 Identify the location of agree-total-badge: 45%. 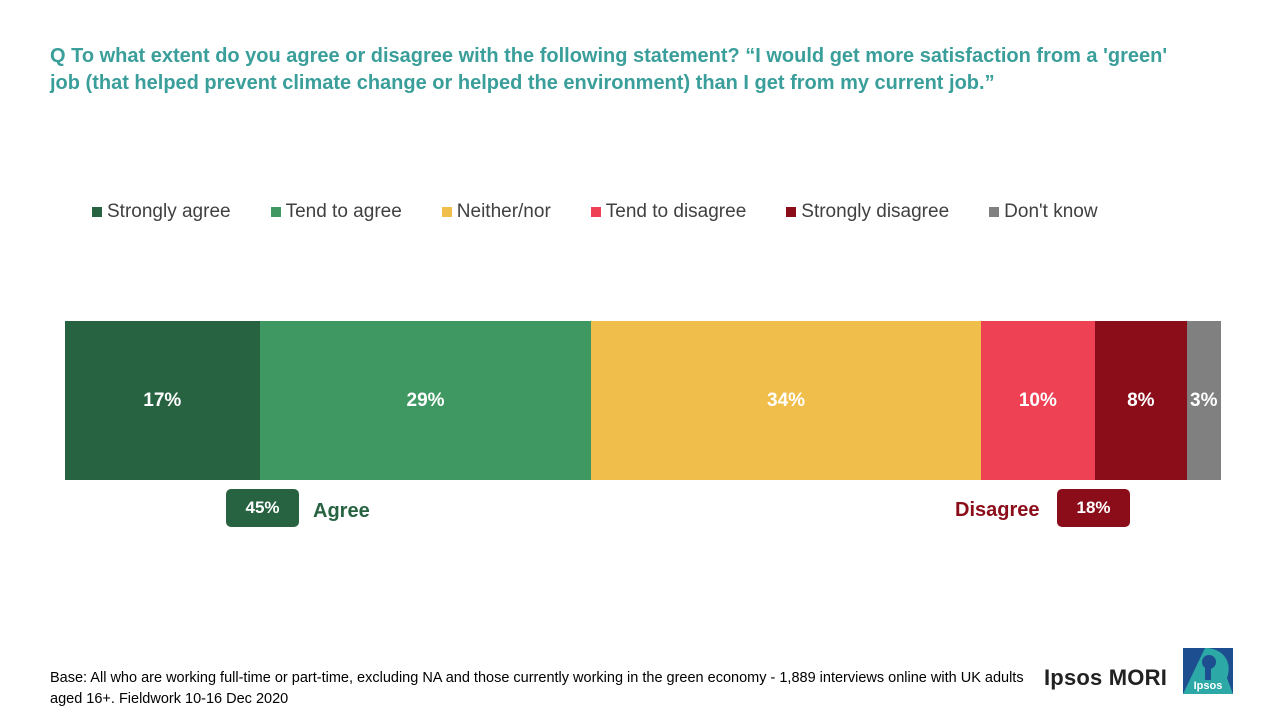
(262, 508).